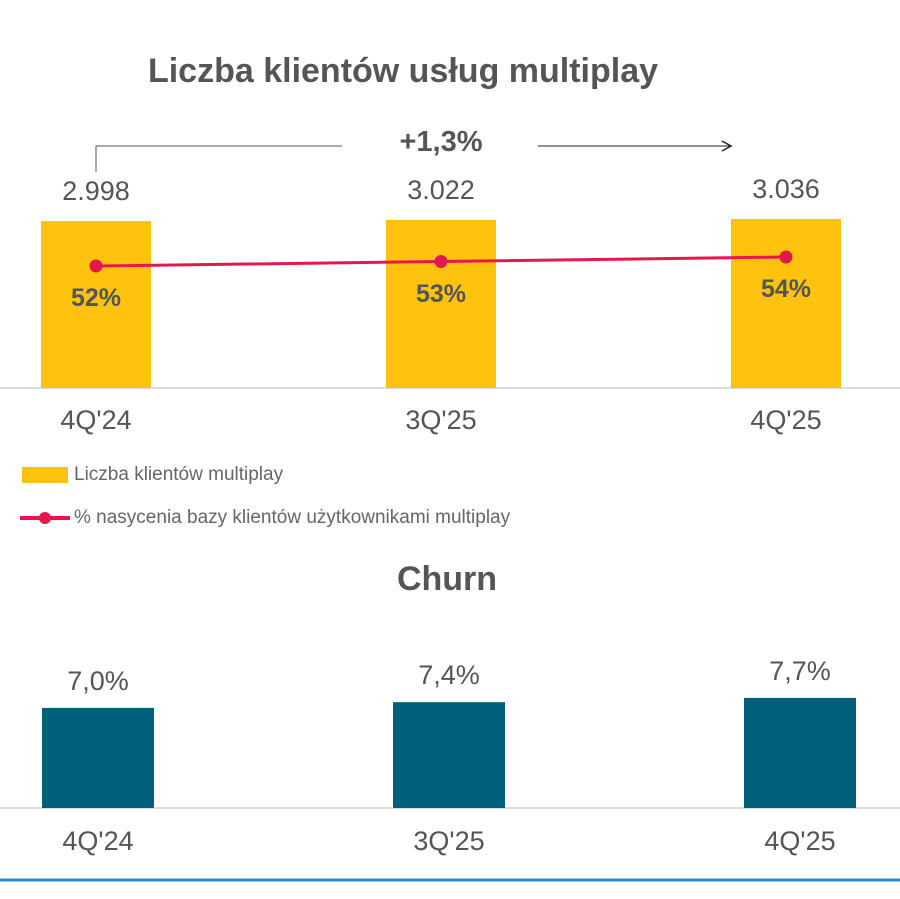 Image resolution: width=900 pixels, height=899 pixels. Describe the element at coordinates (403, 71) in the screenshot. I see `chart-title-multiplay: Liczba klientów usług multiplay` at that location.